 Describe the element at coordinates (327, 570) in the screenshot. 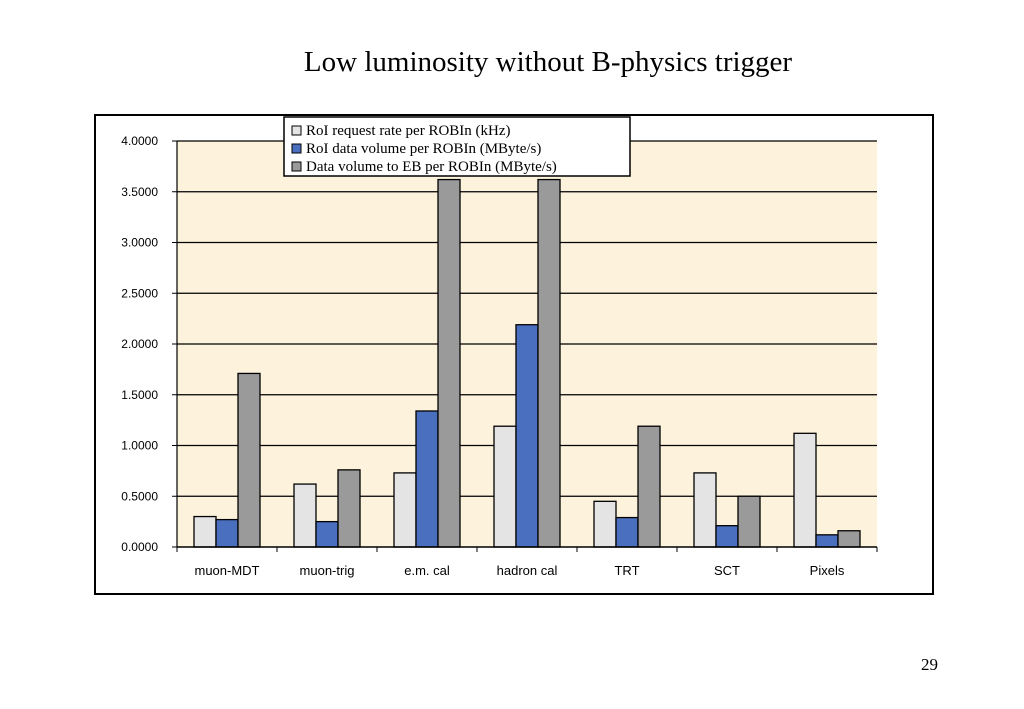

I see `x-category-label: muon-trig` at that location.